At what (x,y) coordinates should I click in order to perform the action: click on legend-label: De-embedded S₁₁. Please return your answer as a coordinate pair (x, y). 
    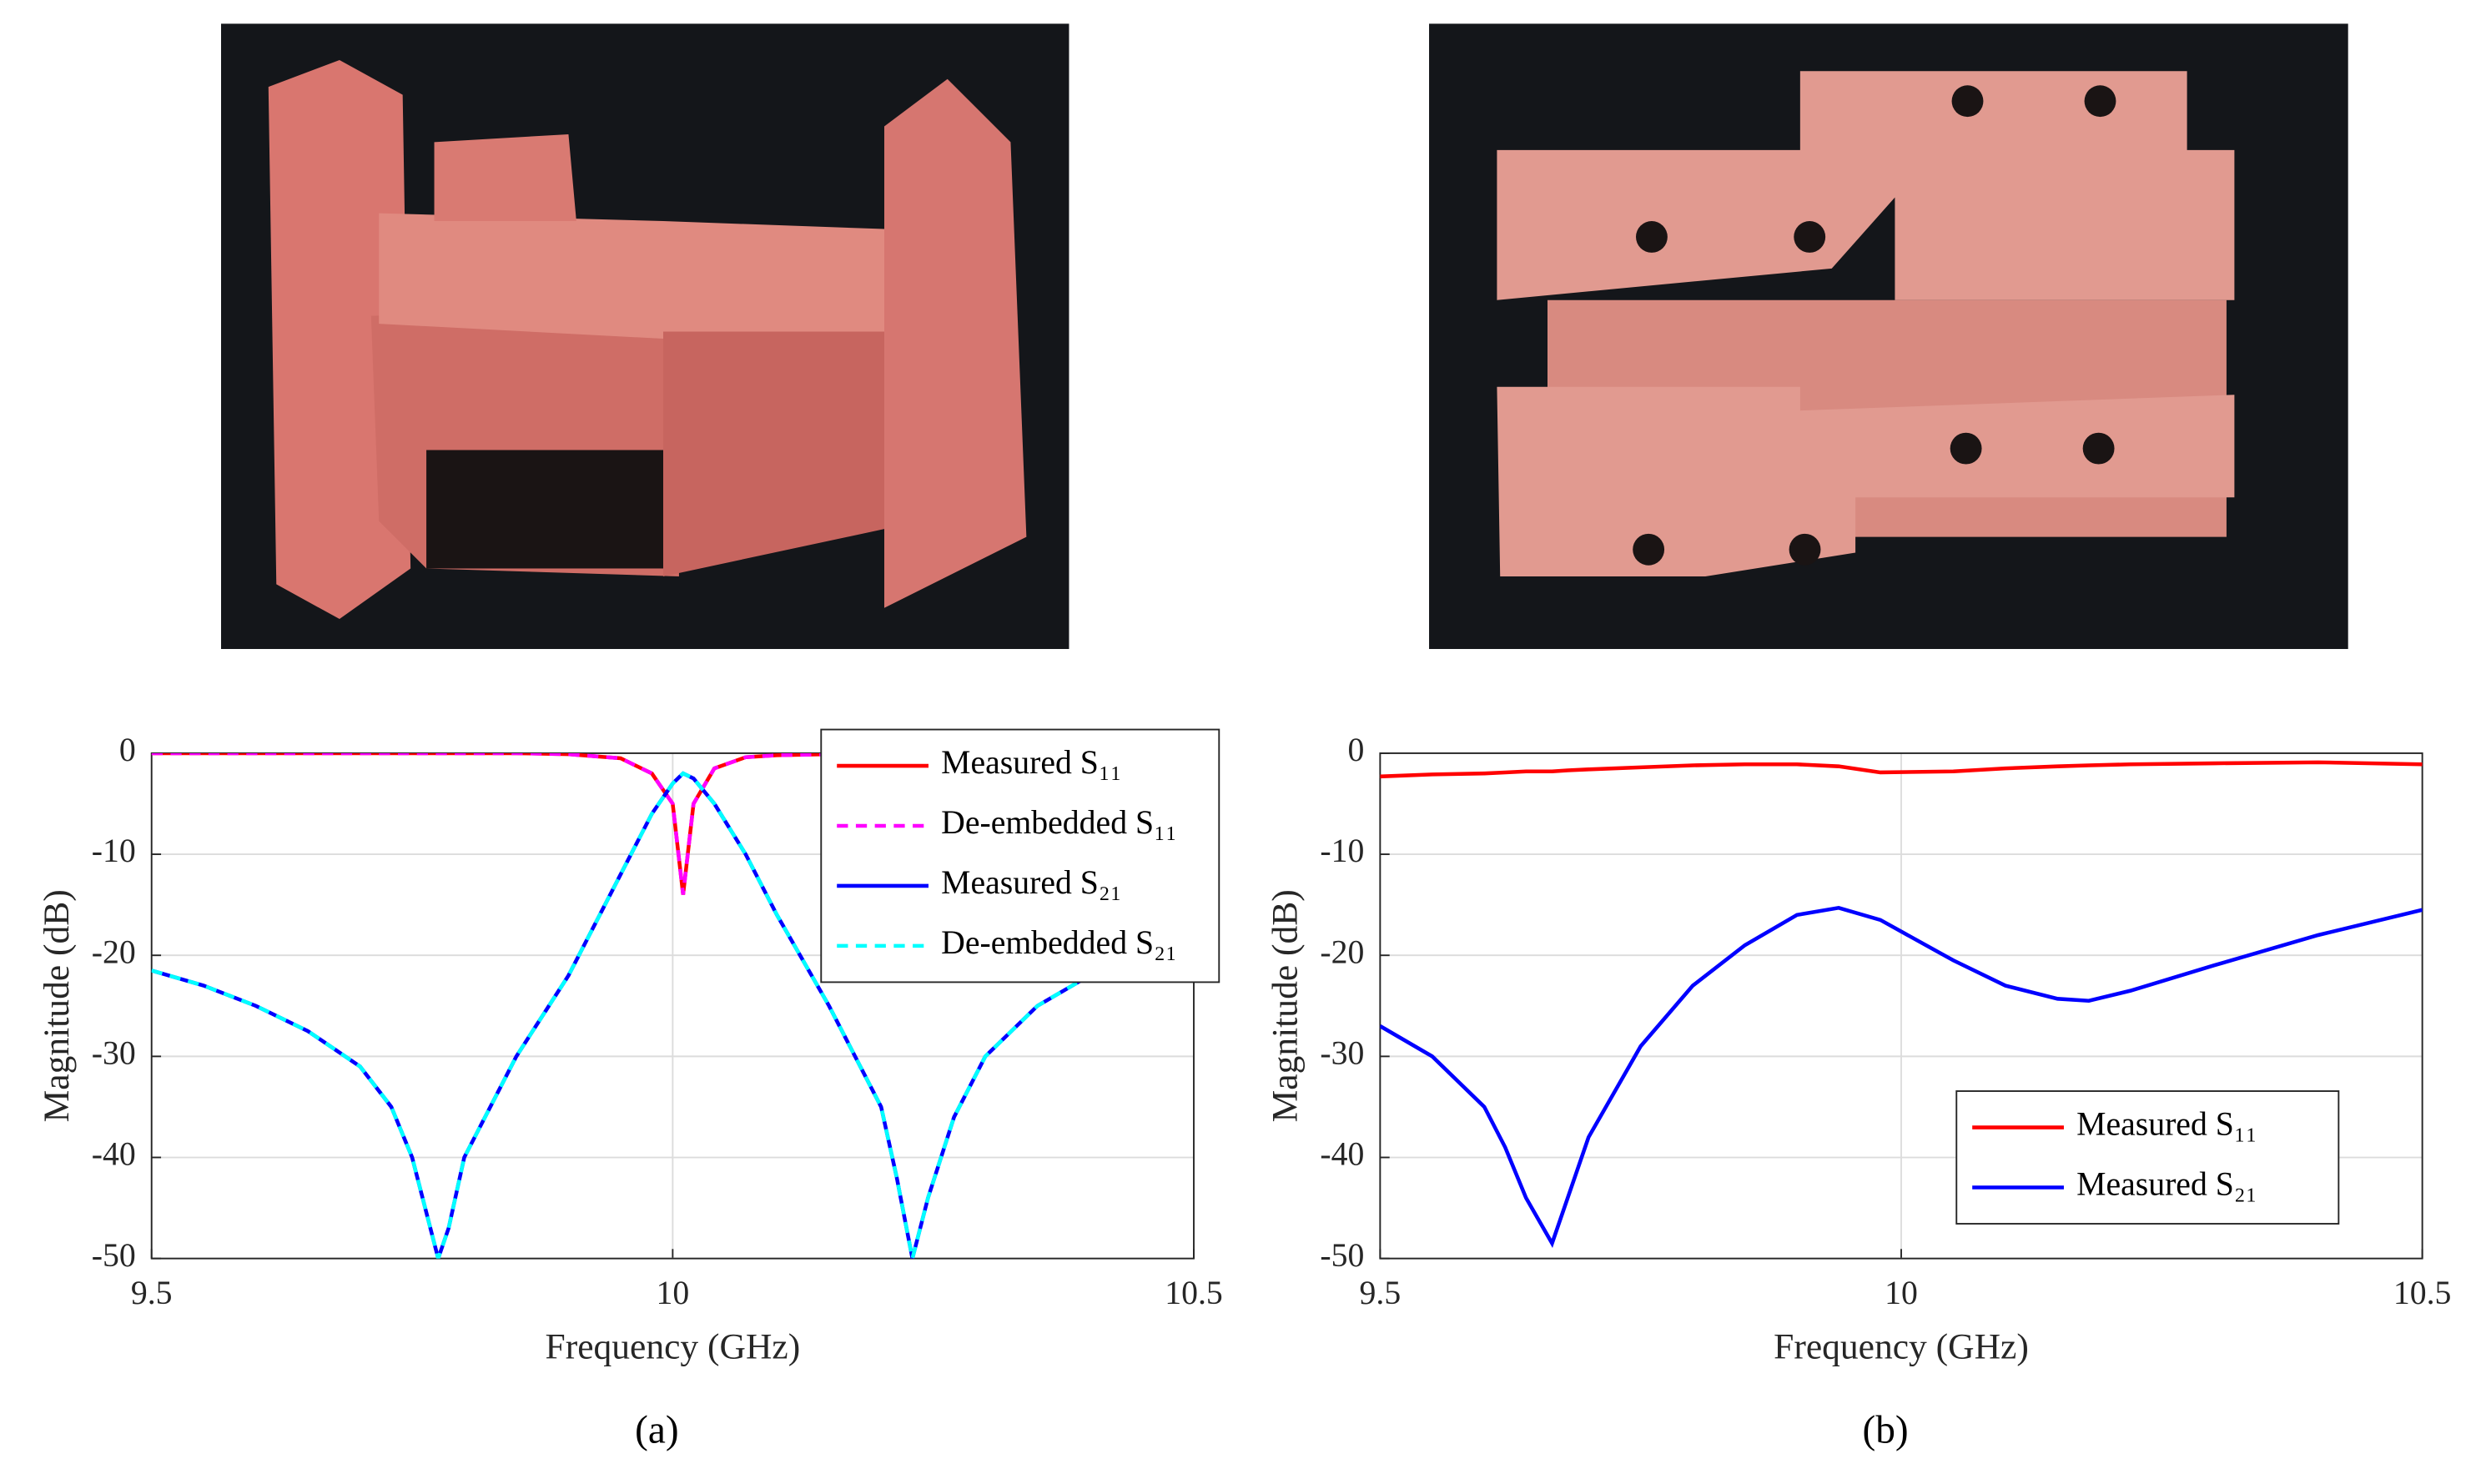
    Looking at the image, I should click on (1059, 823).